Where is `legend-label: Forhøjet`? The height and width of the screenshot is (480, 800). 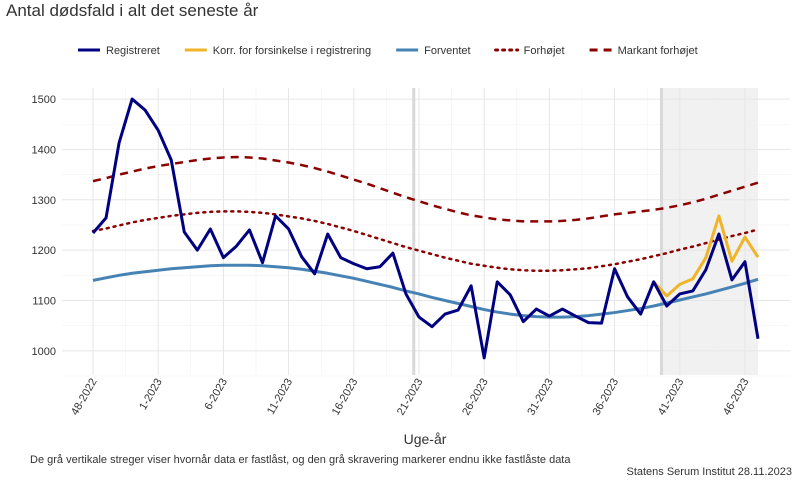
legend-label: Forhøjet is located at coordinates (544, 51).